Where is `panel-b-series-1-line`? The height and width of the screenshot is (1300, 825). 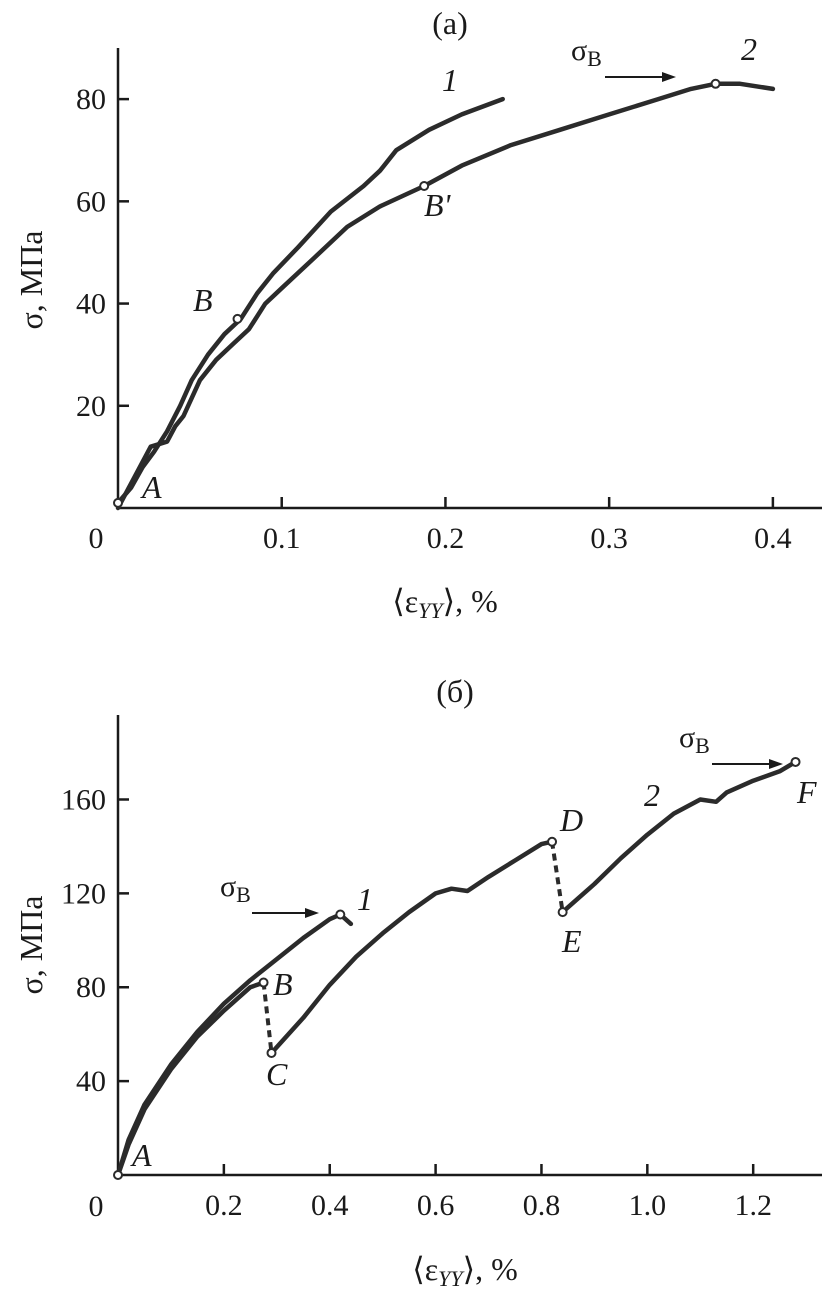 panel-b-series-1-line is located at coordinates (234, 1045).